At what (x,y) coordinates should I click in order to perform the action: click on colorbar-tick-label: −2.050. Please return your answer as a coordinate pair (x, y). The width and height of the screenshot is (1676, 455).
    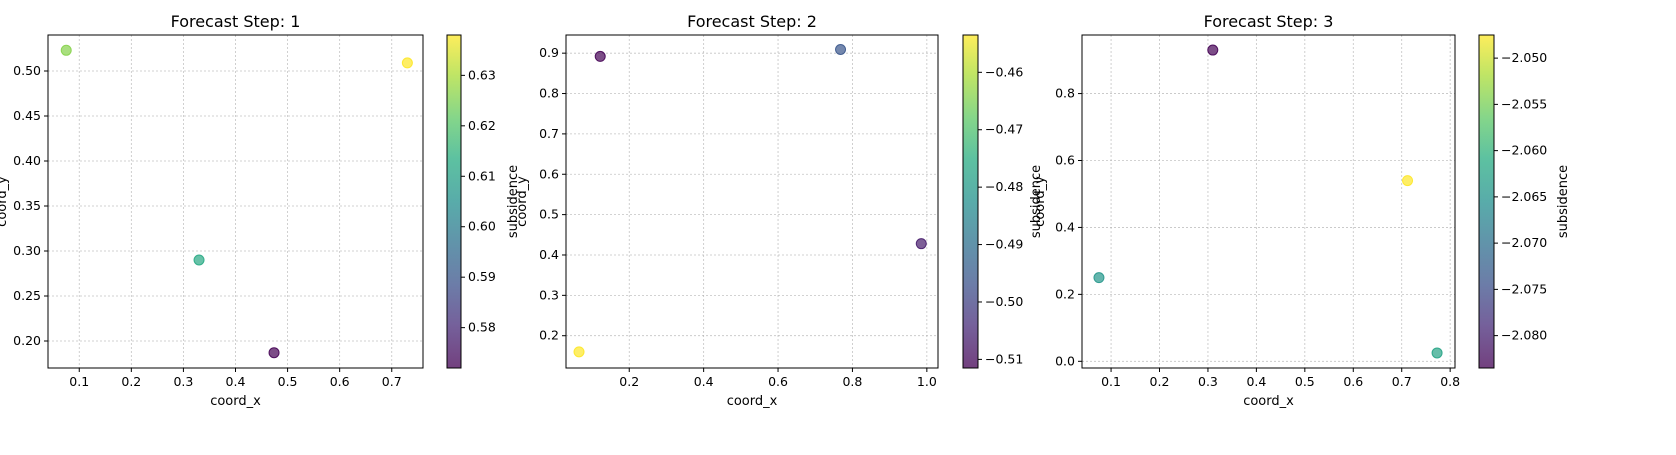
    Looking at the image, I should click on (1524, 57).